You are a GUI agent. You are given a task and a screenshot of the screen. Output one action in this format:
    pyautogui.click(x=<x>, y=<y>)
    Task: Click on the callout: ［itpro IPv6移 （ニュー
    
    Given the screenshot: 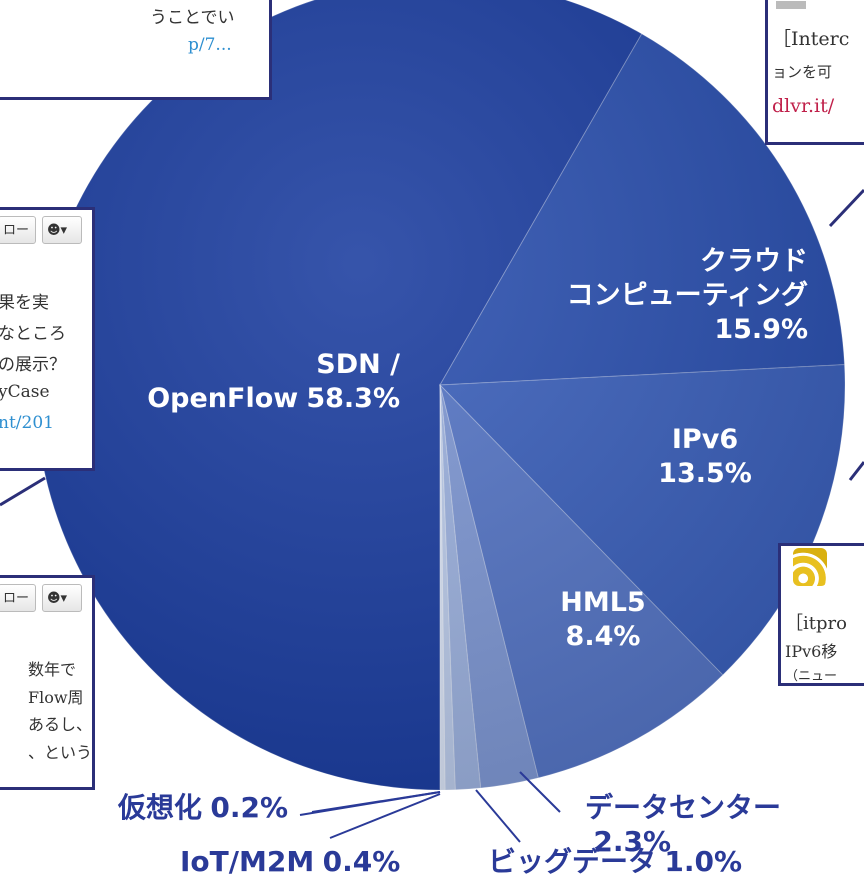 What is the action you would take?
    pyautogui.click(x=821, y=614)
    